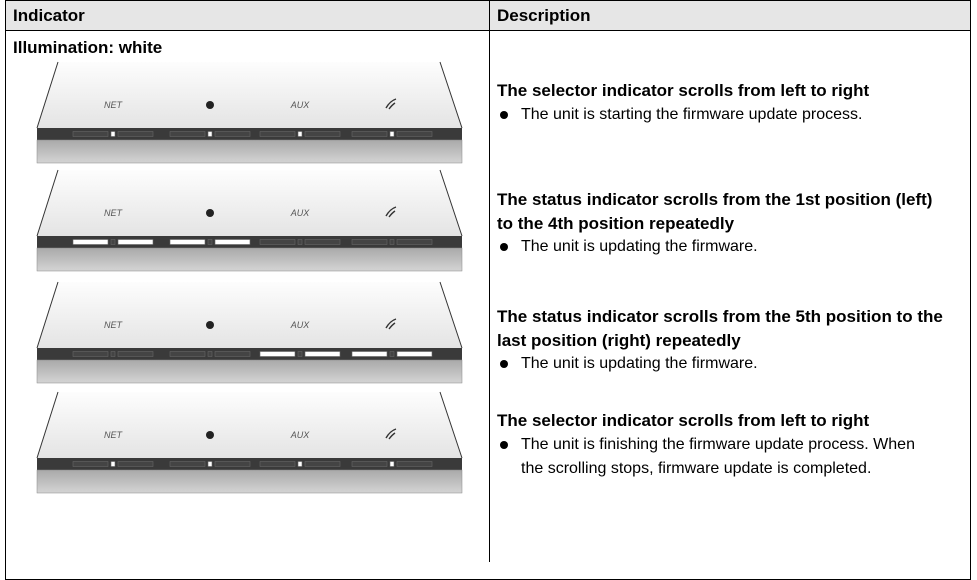 This screenshot has width=977, height=580. Describe the element at coordinates (488, 16) in the screenshot. I see `header-row` at that location.